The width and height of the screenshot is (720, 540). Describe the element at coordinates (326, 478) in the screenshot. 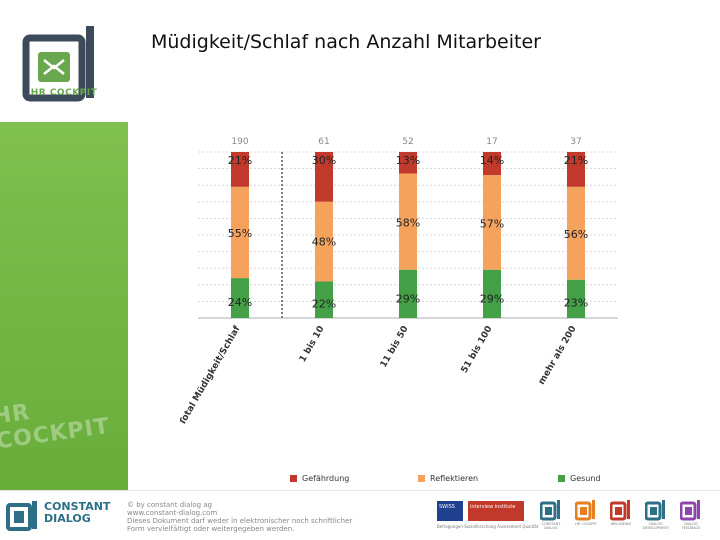

I see `legend-label: Gefährdung` at that location.